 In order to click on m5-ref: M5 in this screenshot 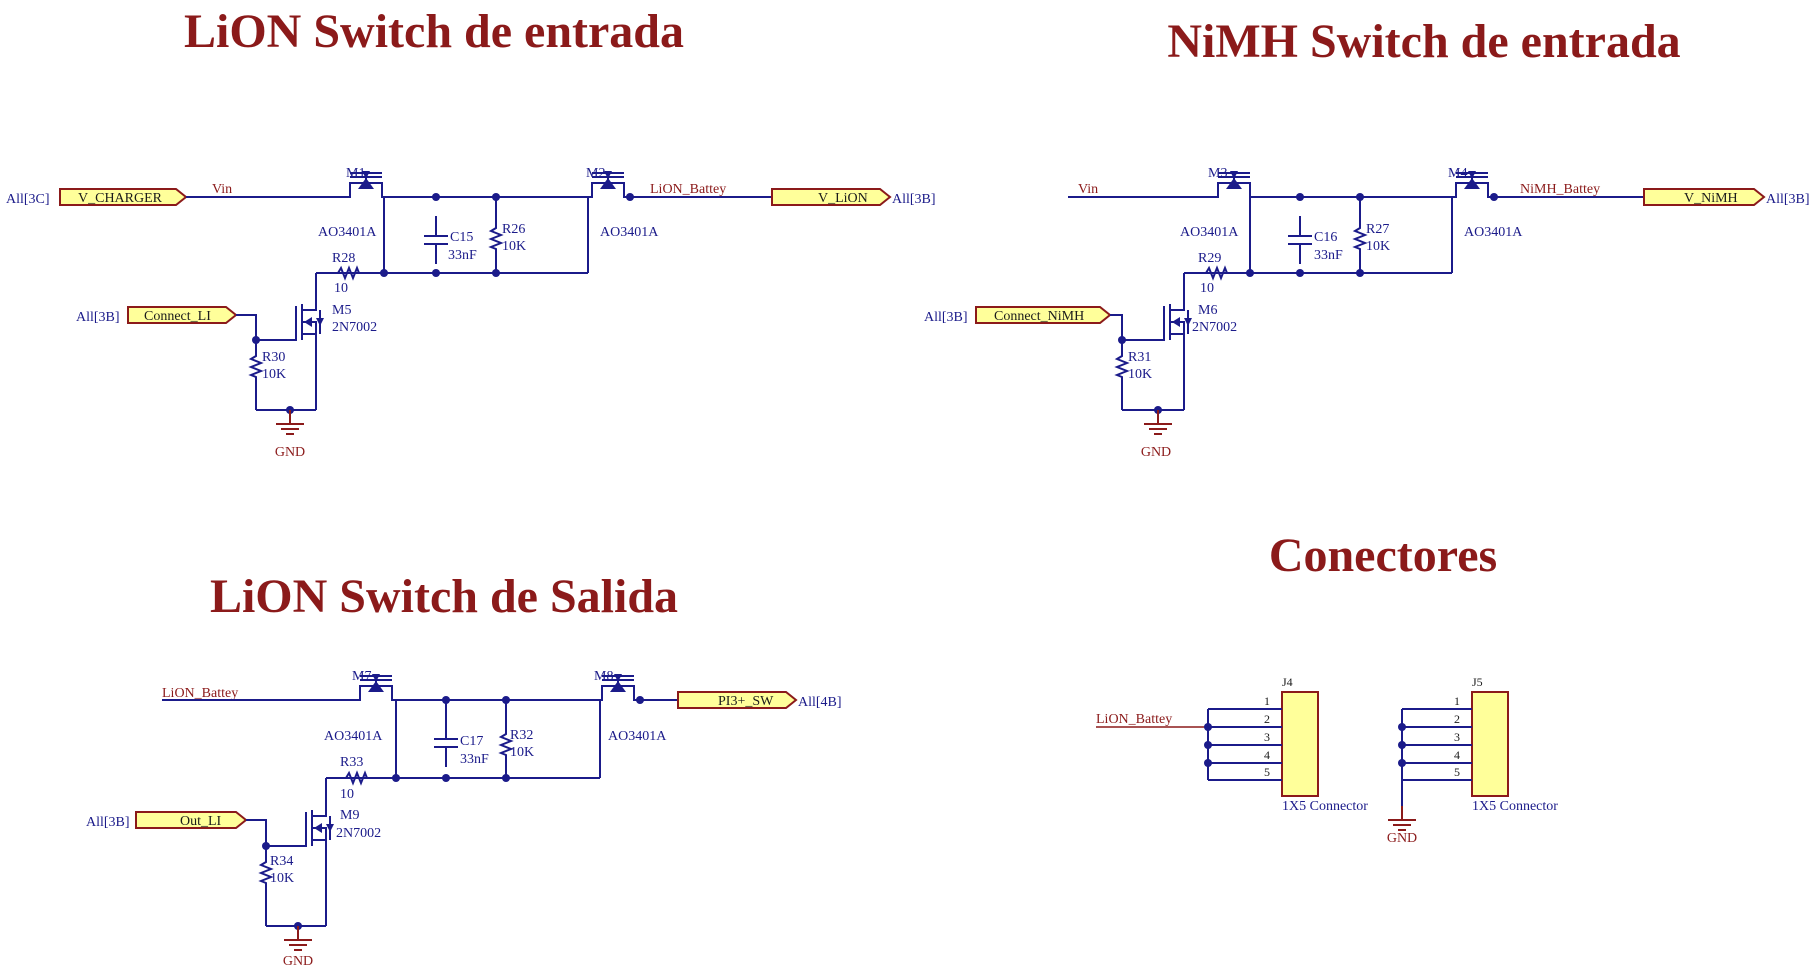, I will do `click(341, 310)`.